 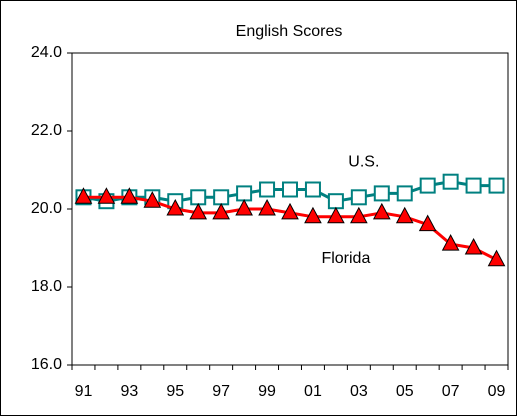 What do you see at coordinates (46, 286) in the screenshot?
I see `y-tick-label: 18.0` at bounding box center [46, 286].